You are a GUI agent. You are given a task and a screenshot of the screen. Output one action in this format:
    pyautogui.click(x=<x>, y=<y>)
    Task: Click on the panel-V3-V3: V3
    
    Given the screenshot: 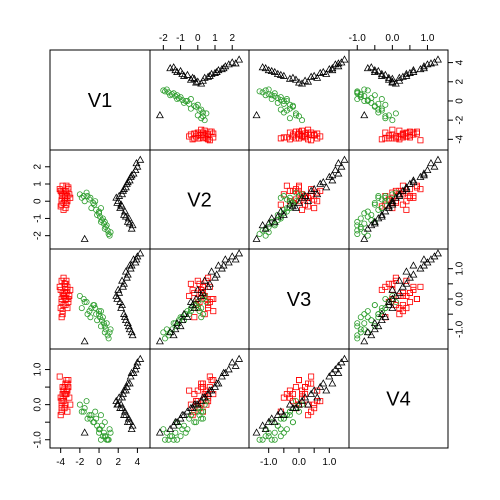 What is the action you would take?
    pyautogui.click(x=299, y=299)
    